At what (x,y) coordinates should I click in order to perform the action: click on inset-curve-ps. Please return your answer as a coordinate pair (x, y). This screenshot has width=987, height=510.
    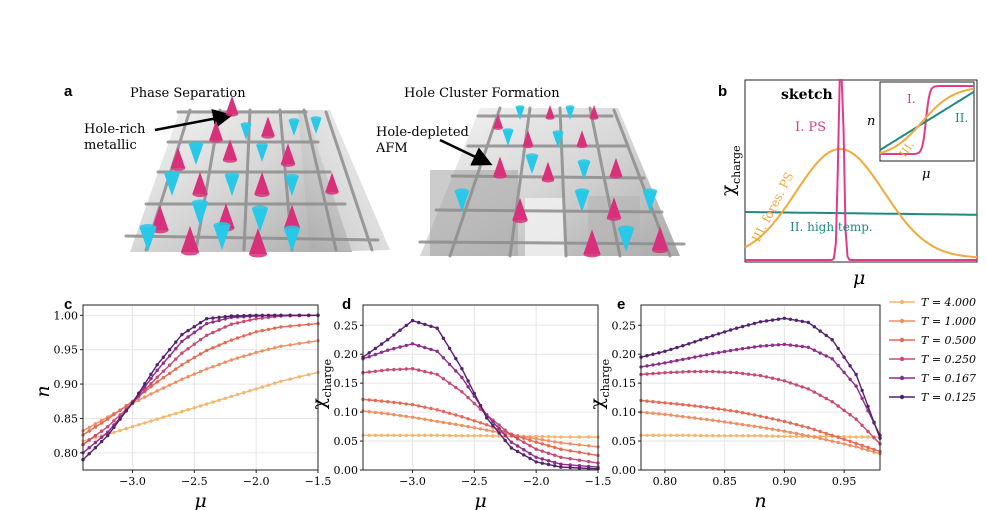
    Looking at the image, I should click on (927, 120).